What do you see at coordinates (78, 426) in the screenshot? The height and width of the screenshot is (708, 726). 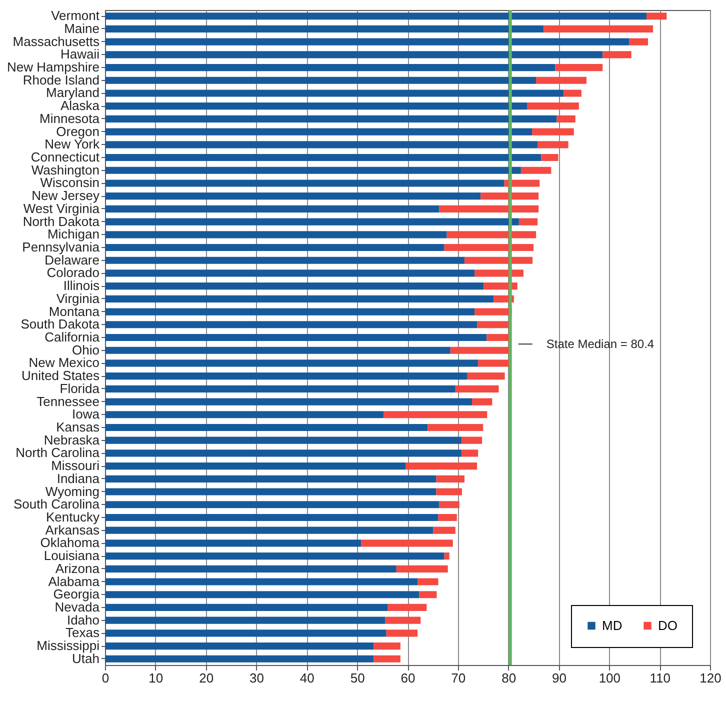 I see `y-tick-label: Kansas` at bounding box center [78, 426].